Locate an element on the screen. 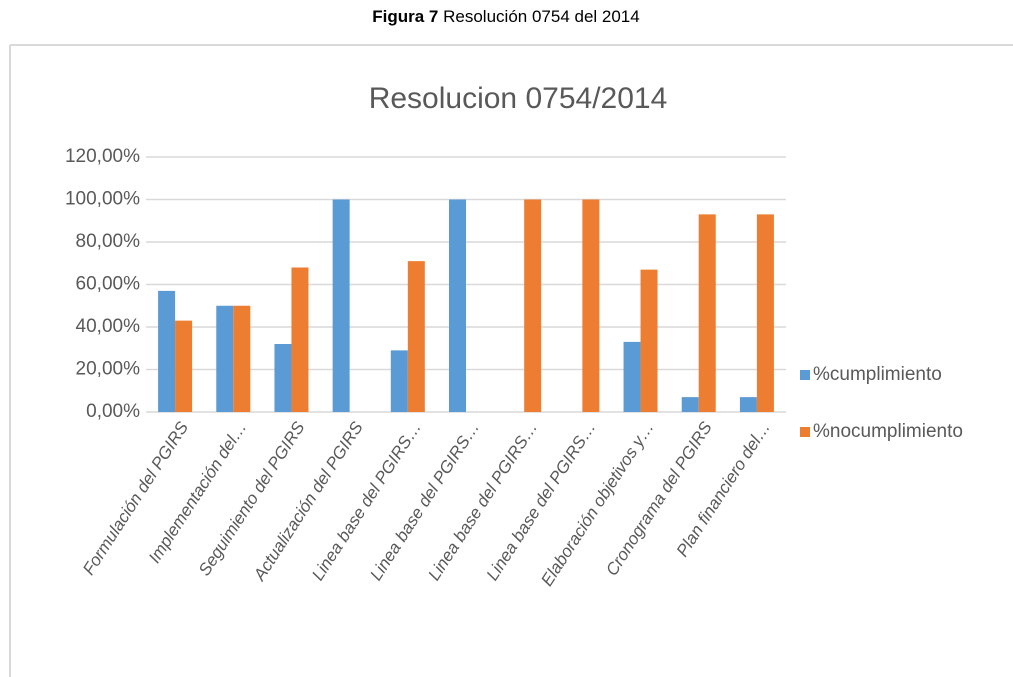  caption-label: Figura 7 is located at coordinates (405, 16).